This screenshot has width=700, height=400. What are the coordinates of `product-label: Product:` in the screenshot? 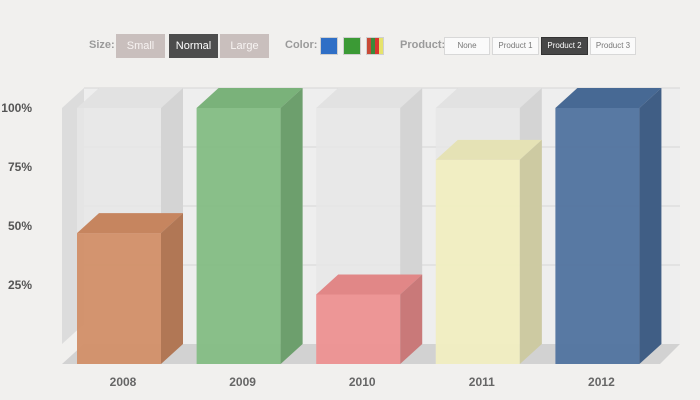 It's located at (423, 45).